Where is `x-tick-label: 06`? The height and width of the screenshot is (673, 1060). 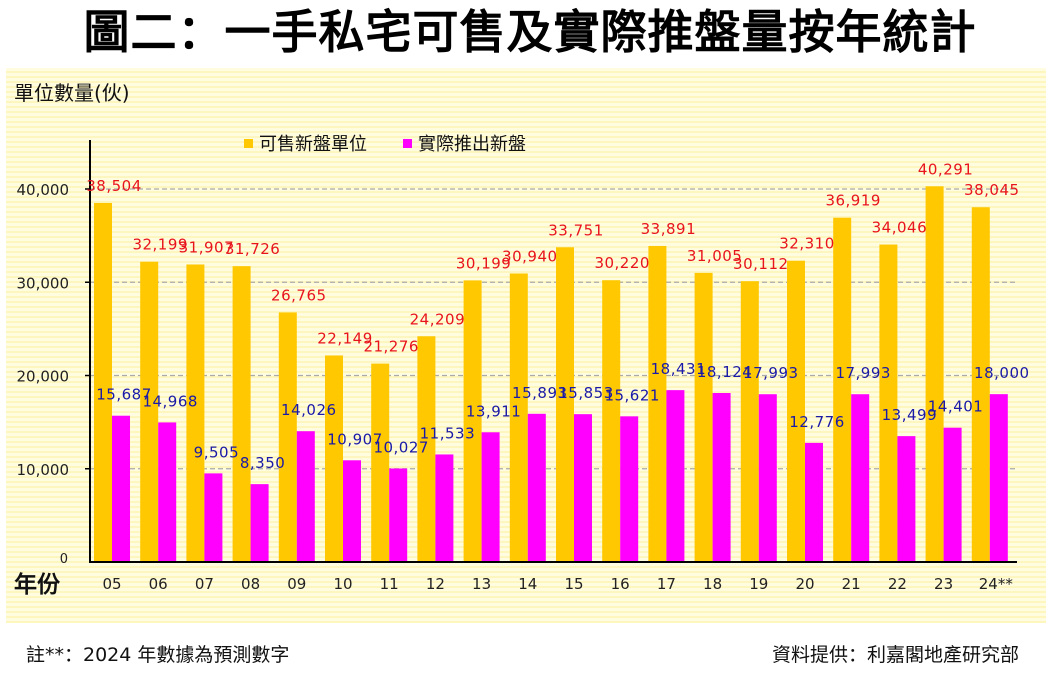
x-tick-label: 06 is located at coordinates (158, 584).